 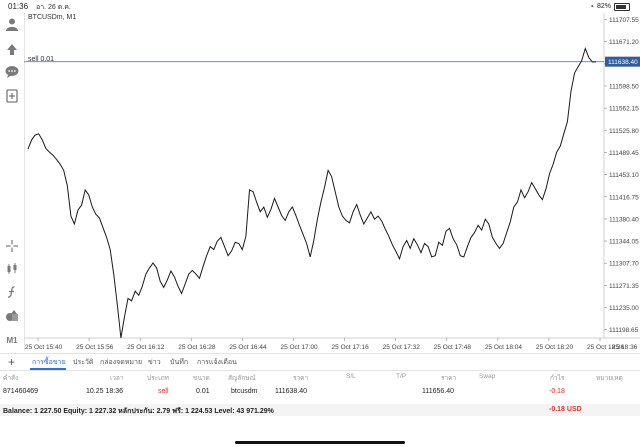 What do you see at coordinates (158, 378) in the screenshot?
I see `header-type: ประเภท` at bounding box center [158, 378].